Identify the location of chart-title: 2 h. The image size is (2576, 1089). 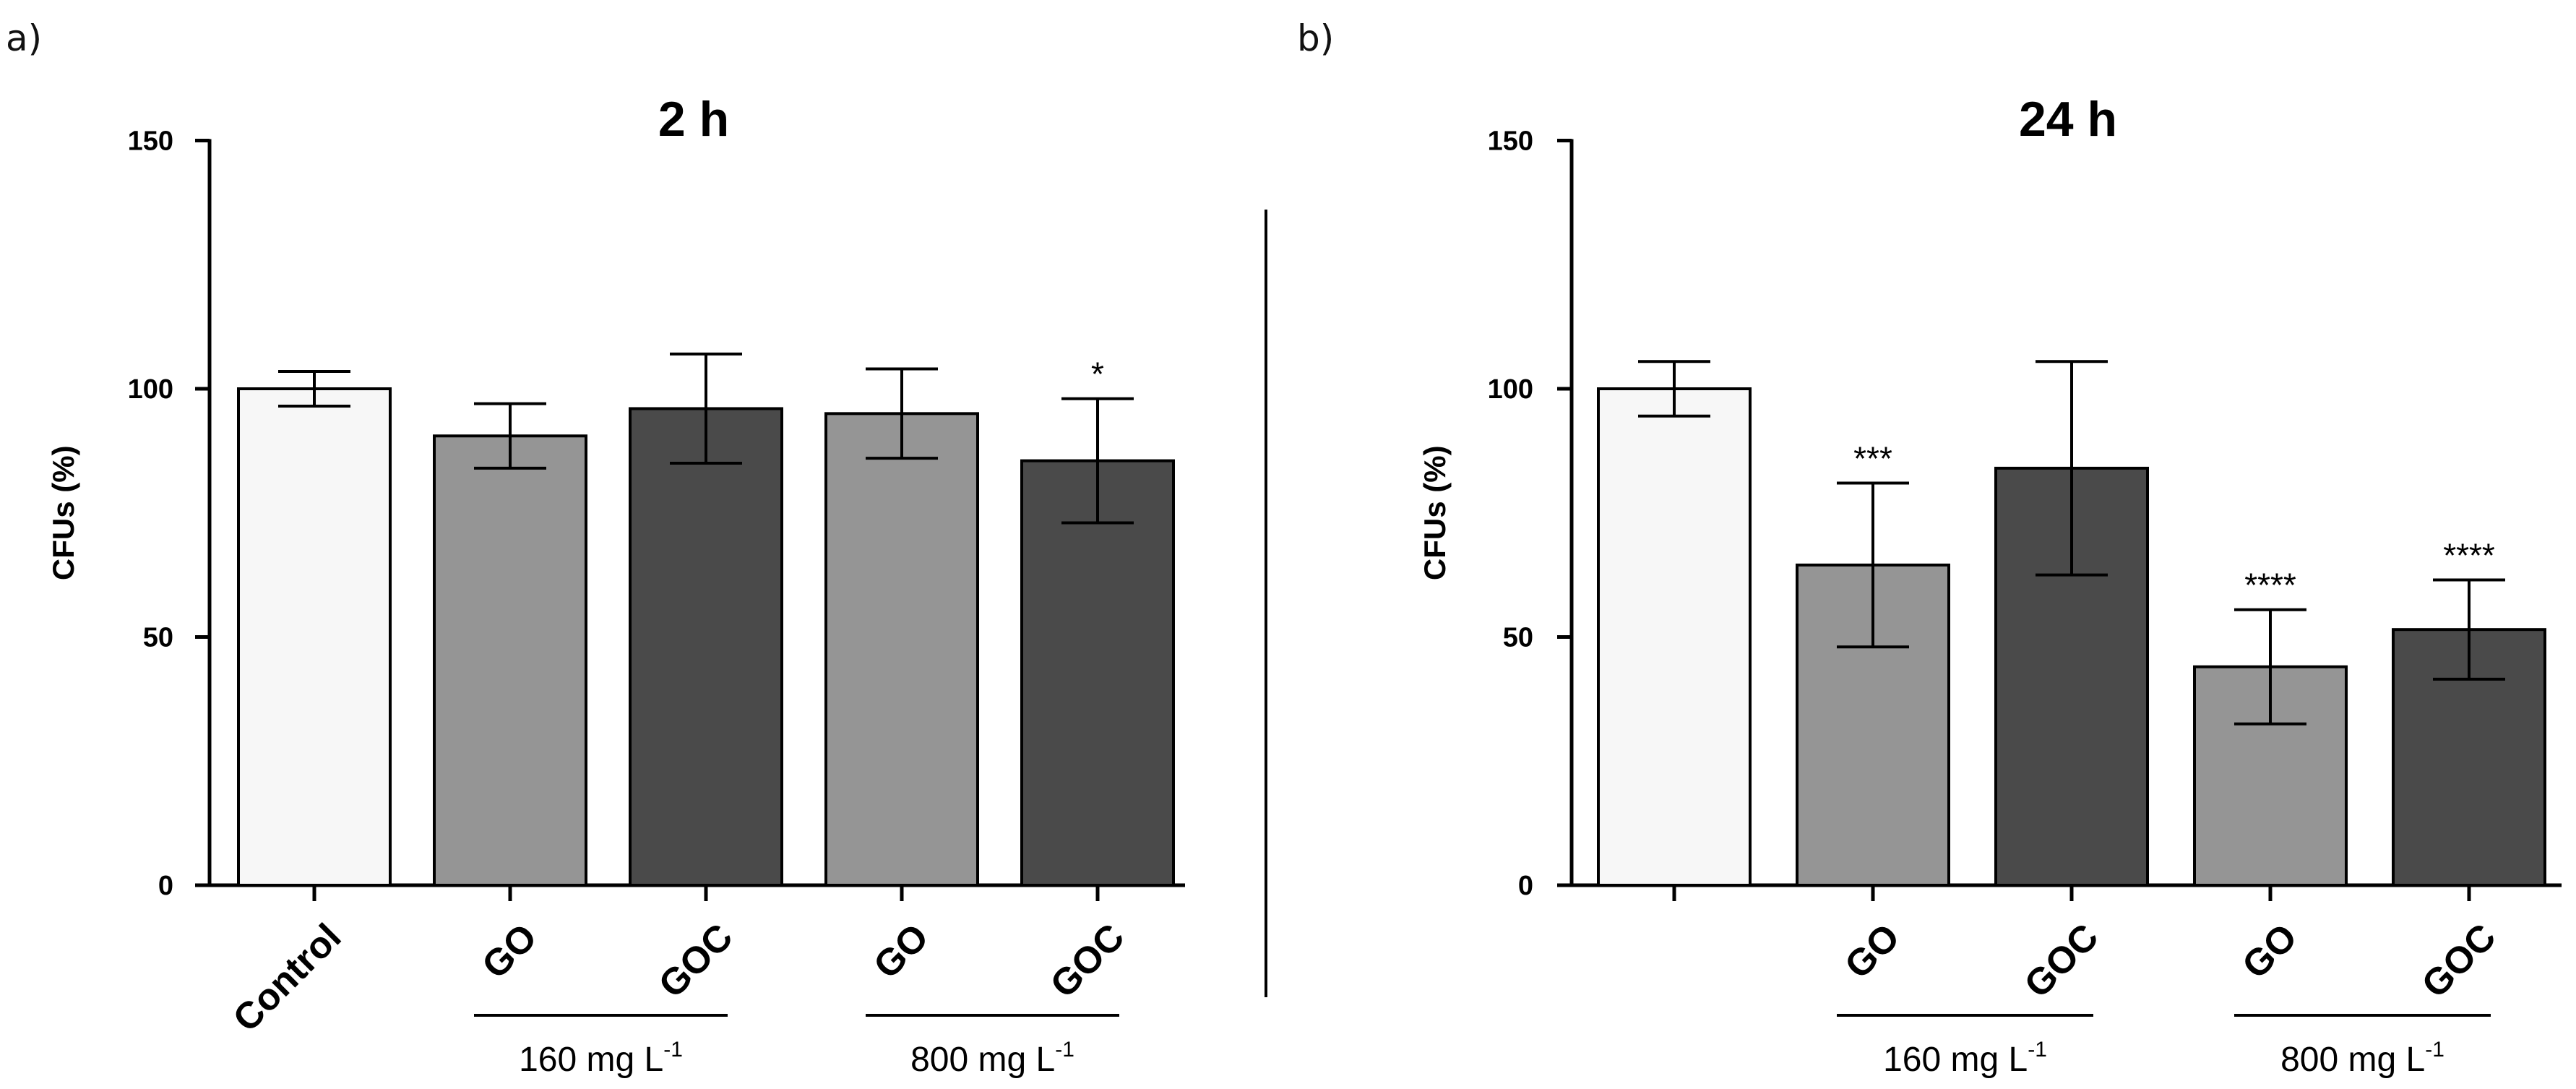
(693, 119).